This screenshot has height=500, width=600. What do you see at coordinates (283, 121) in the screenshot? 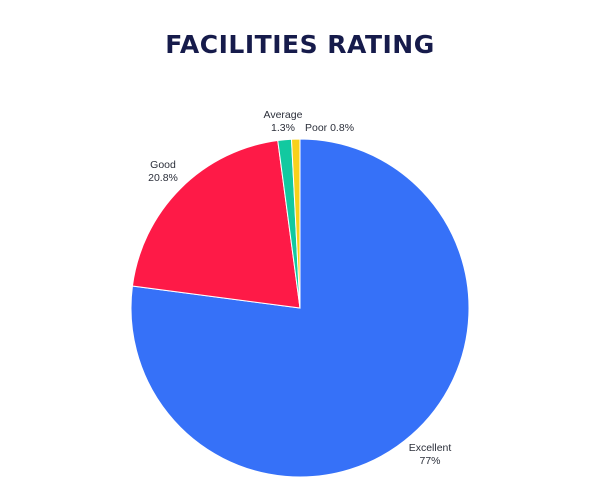
I see `slice-label-average: Average 1.3%` at bounding box center [283, 121].